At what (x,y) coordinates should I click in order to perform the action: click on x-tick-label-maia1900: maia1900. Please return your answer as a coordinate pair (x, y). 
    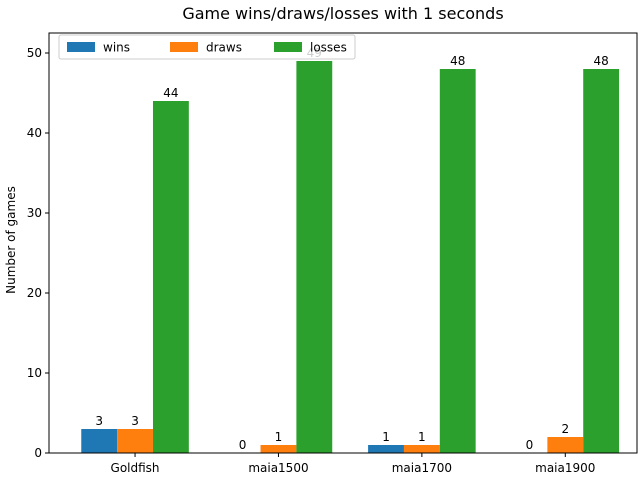
    Looking at the image, I should click on (565, 468).